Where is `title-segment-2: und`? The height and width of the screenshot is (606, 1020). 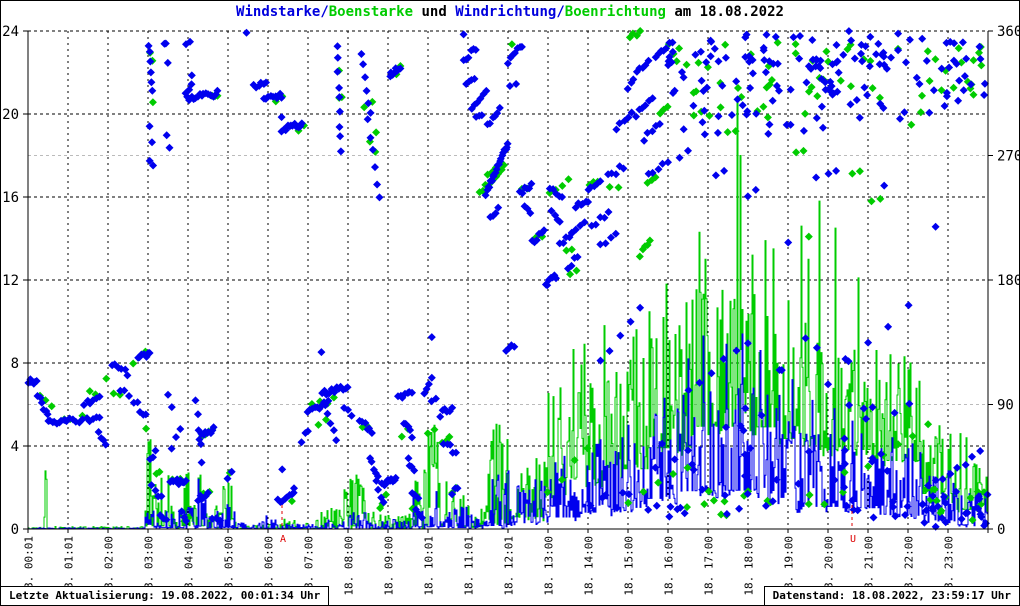
title-segment-2: und is located at coordinates (434, 12).